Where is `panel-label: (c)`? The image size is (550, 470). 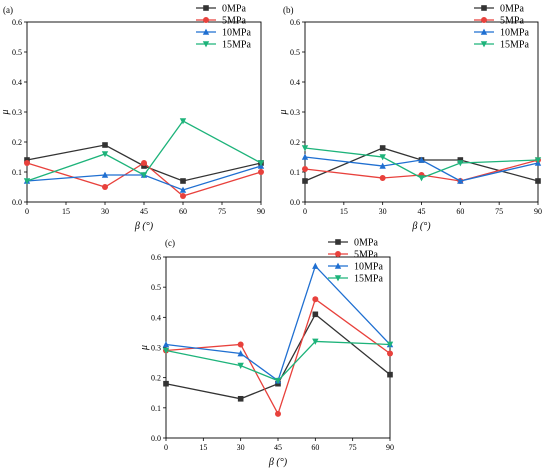 panel-label: (c) is located at coordinates (170, 243).